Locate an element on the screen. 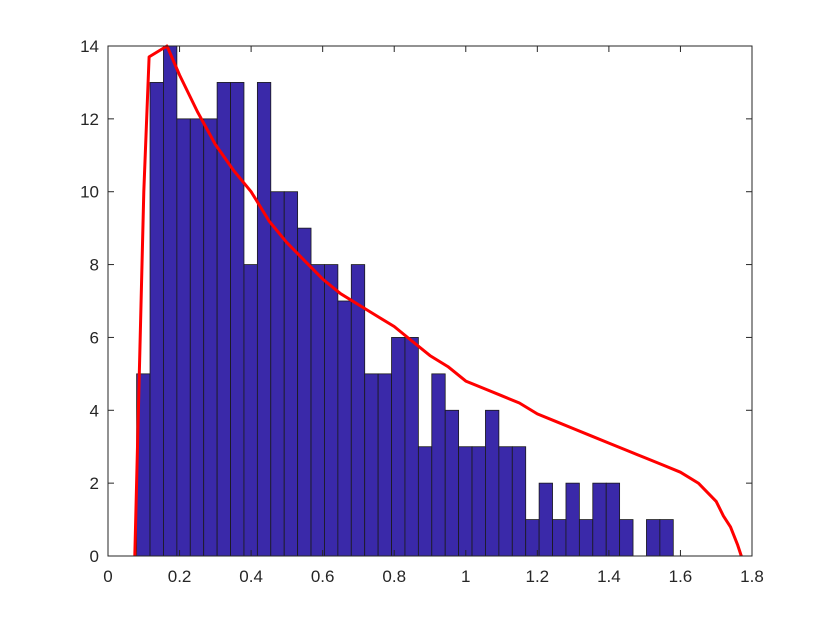 This screenshot has width=830, height=623. y-tick-label: 4 is located at coordinates (94, 410).